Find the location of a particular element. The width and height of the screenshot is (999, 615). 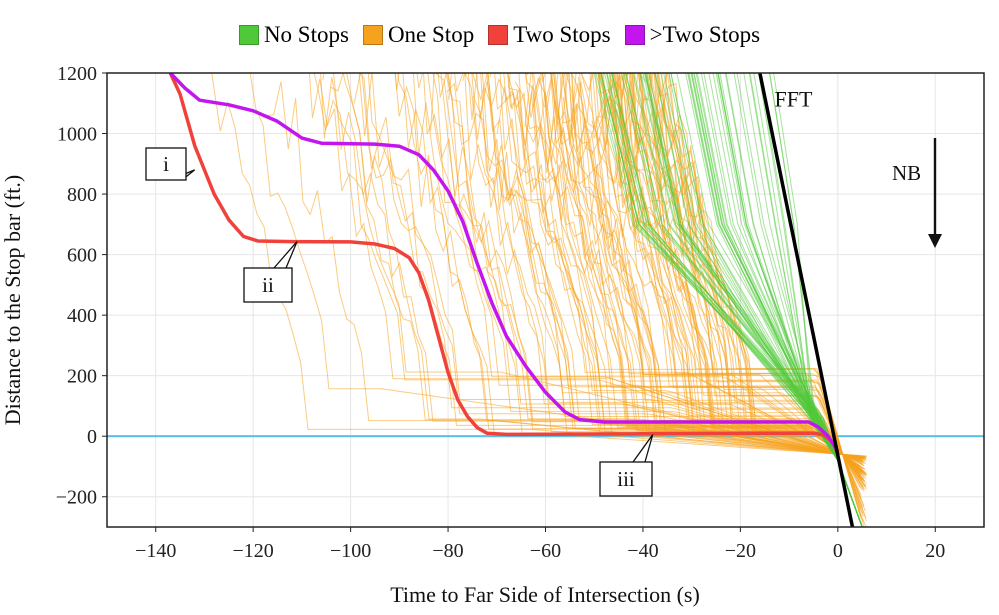

x-tick-label: 20 is located at coordinates (935, 551).